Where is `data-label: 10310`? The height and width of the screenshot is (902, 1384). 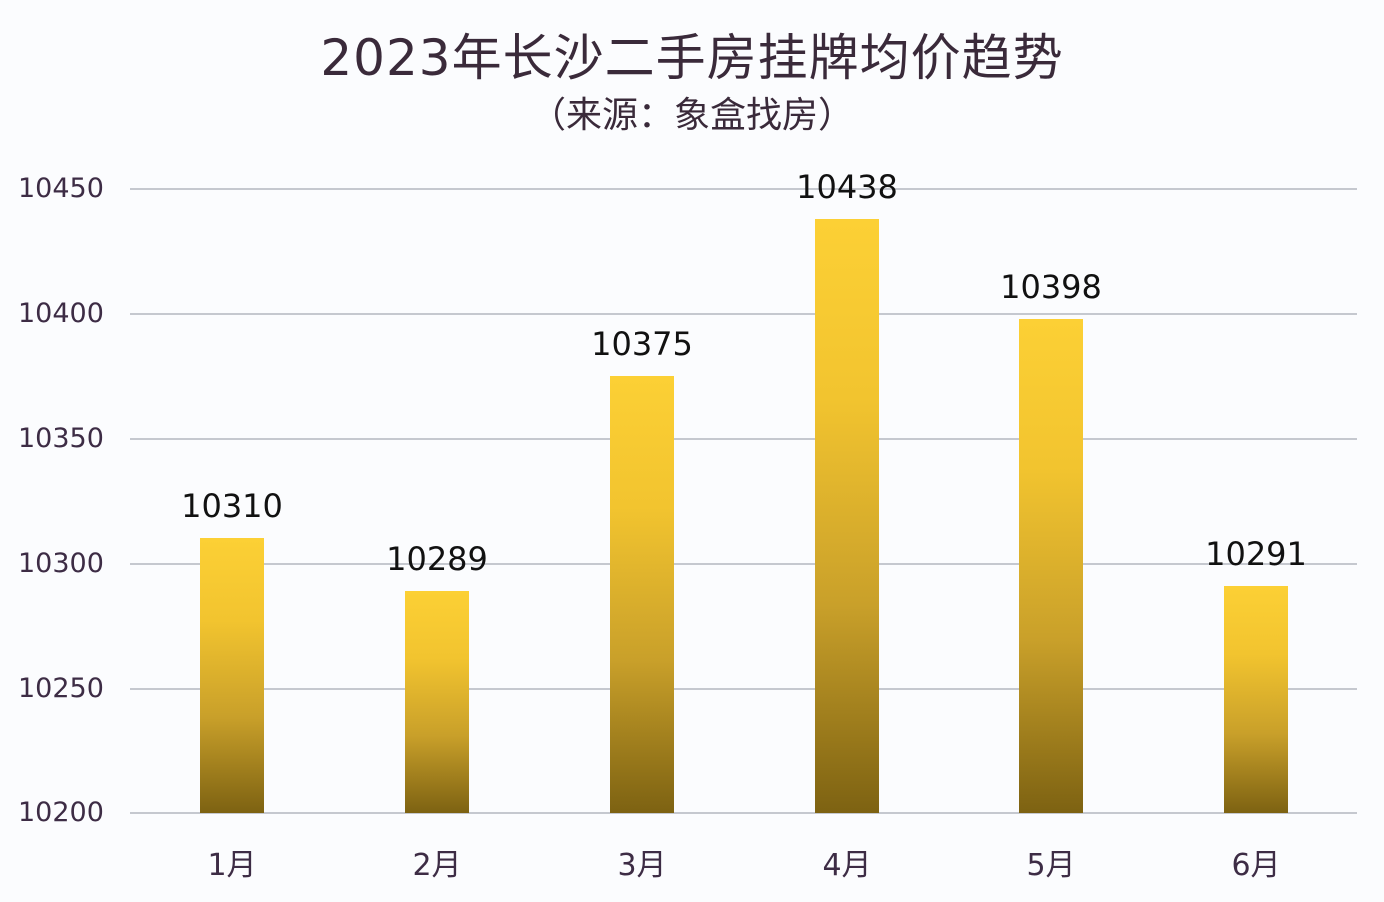
data-label: 10310 is located at coordinates (232, 506).